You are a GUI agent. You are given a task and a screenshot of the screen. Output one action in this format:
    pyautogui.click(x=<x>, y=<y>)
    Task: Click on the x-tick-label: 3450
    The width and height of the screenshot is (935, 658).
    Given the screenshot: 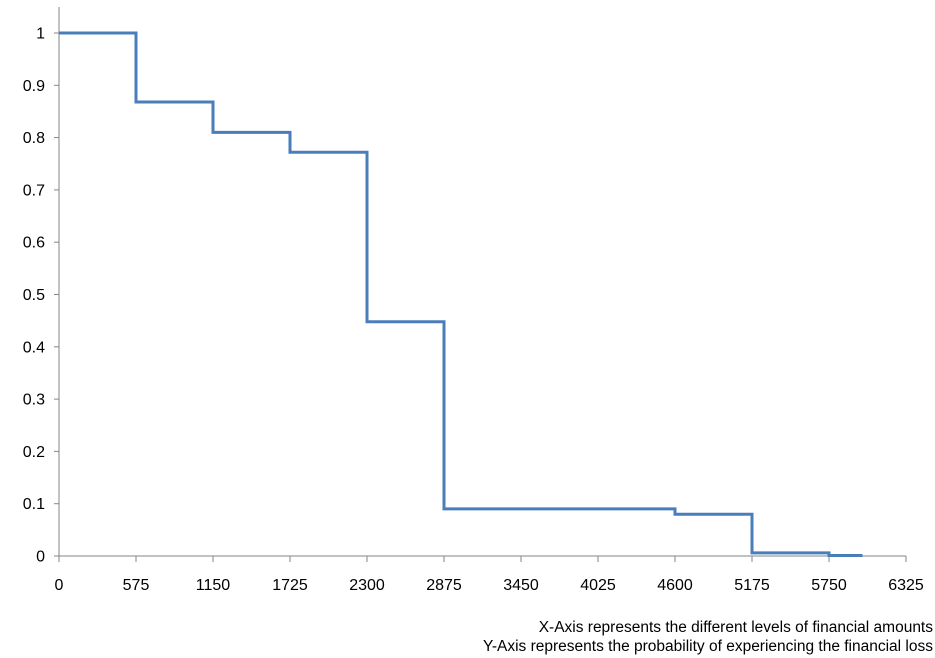 What is the action you would take?
    pyautogui.click(x=521, y=585)
    